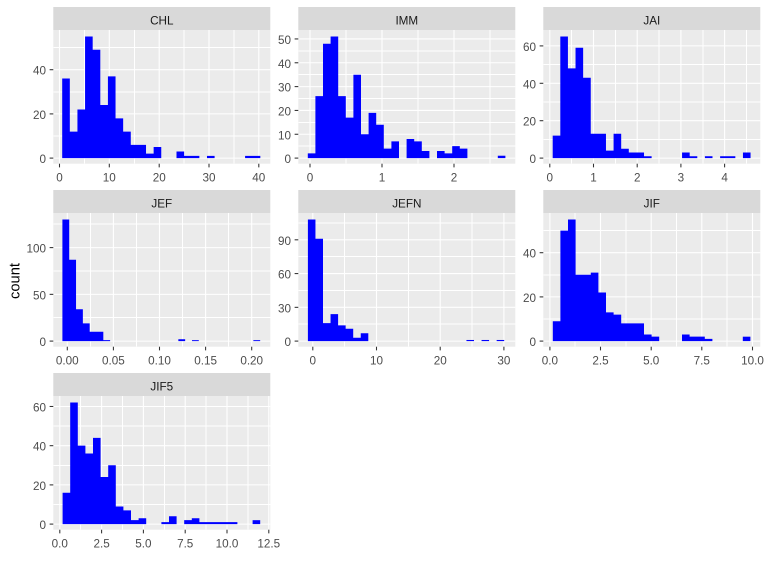 The image size is (768, 576). Describe the element at coordinates (36, 249) in the screenshot. I see `svg-text: 100` at that location.